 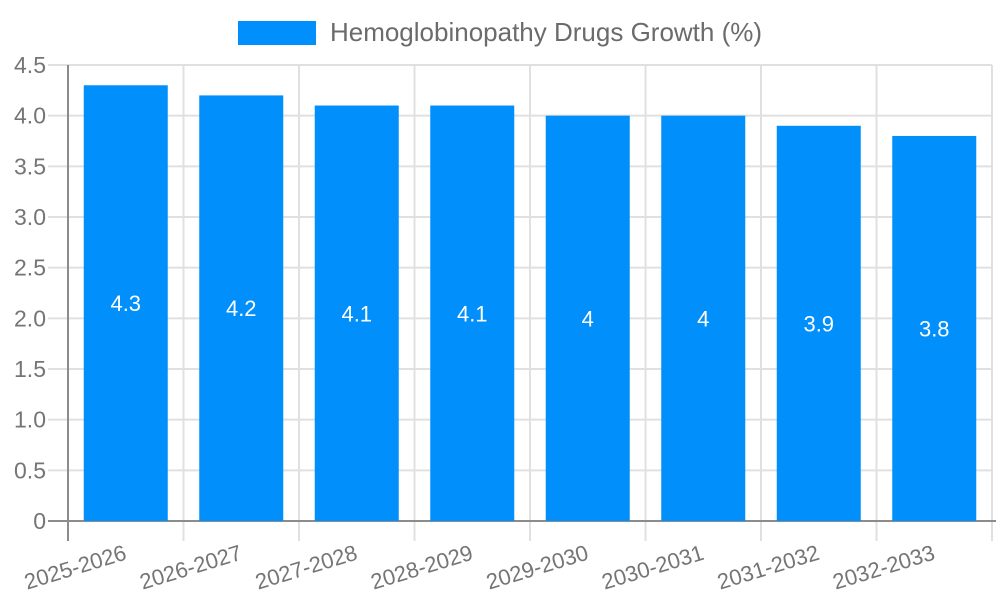 I want to click on bar-value-label: 3.8, so click(x=934, y=328).